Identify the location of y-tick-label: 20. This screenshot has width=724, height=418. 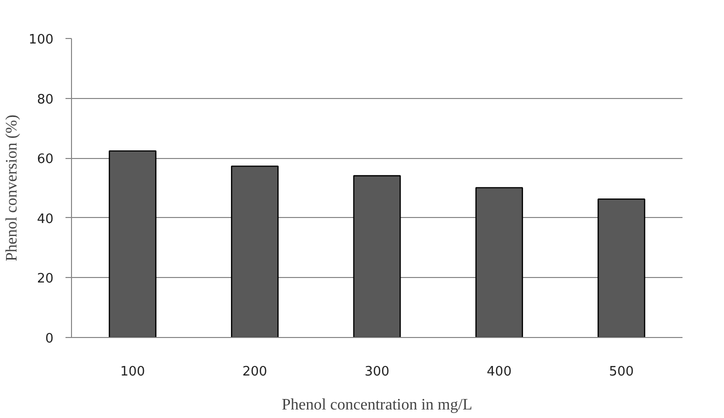
(45, 279).